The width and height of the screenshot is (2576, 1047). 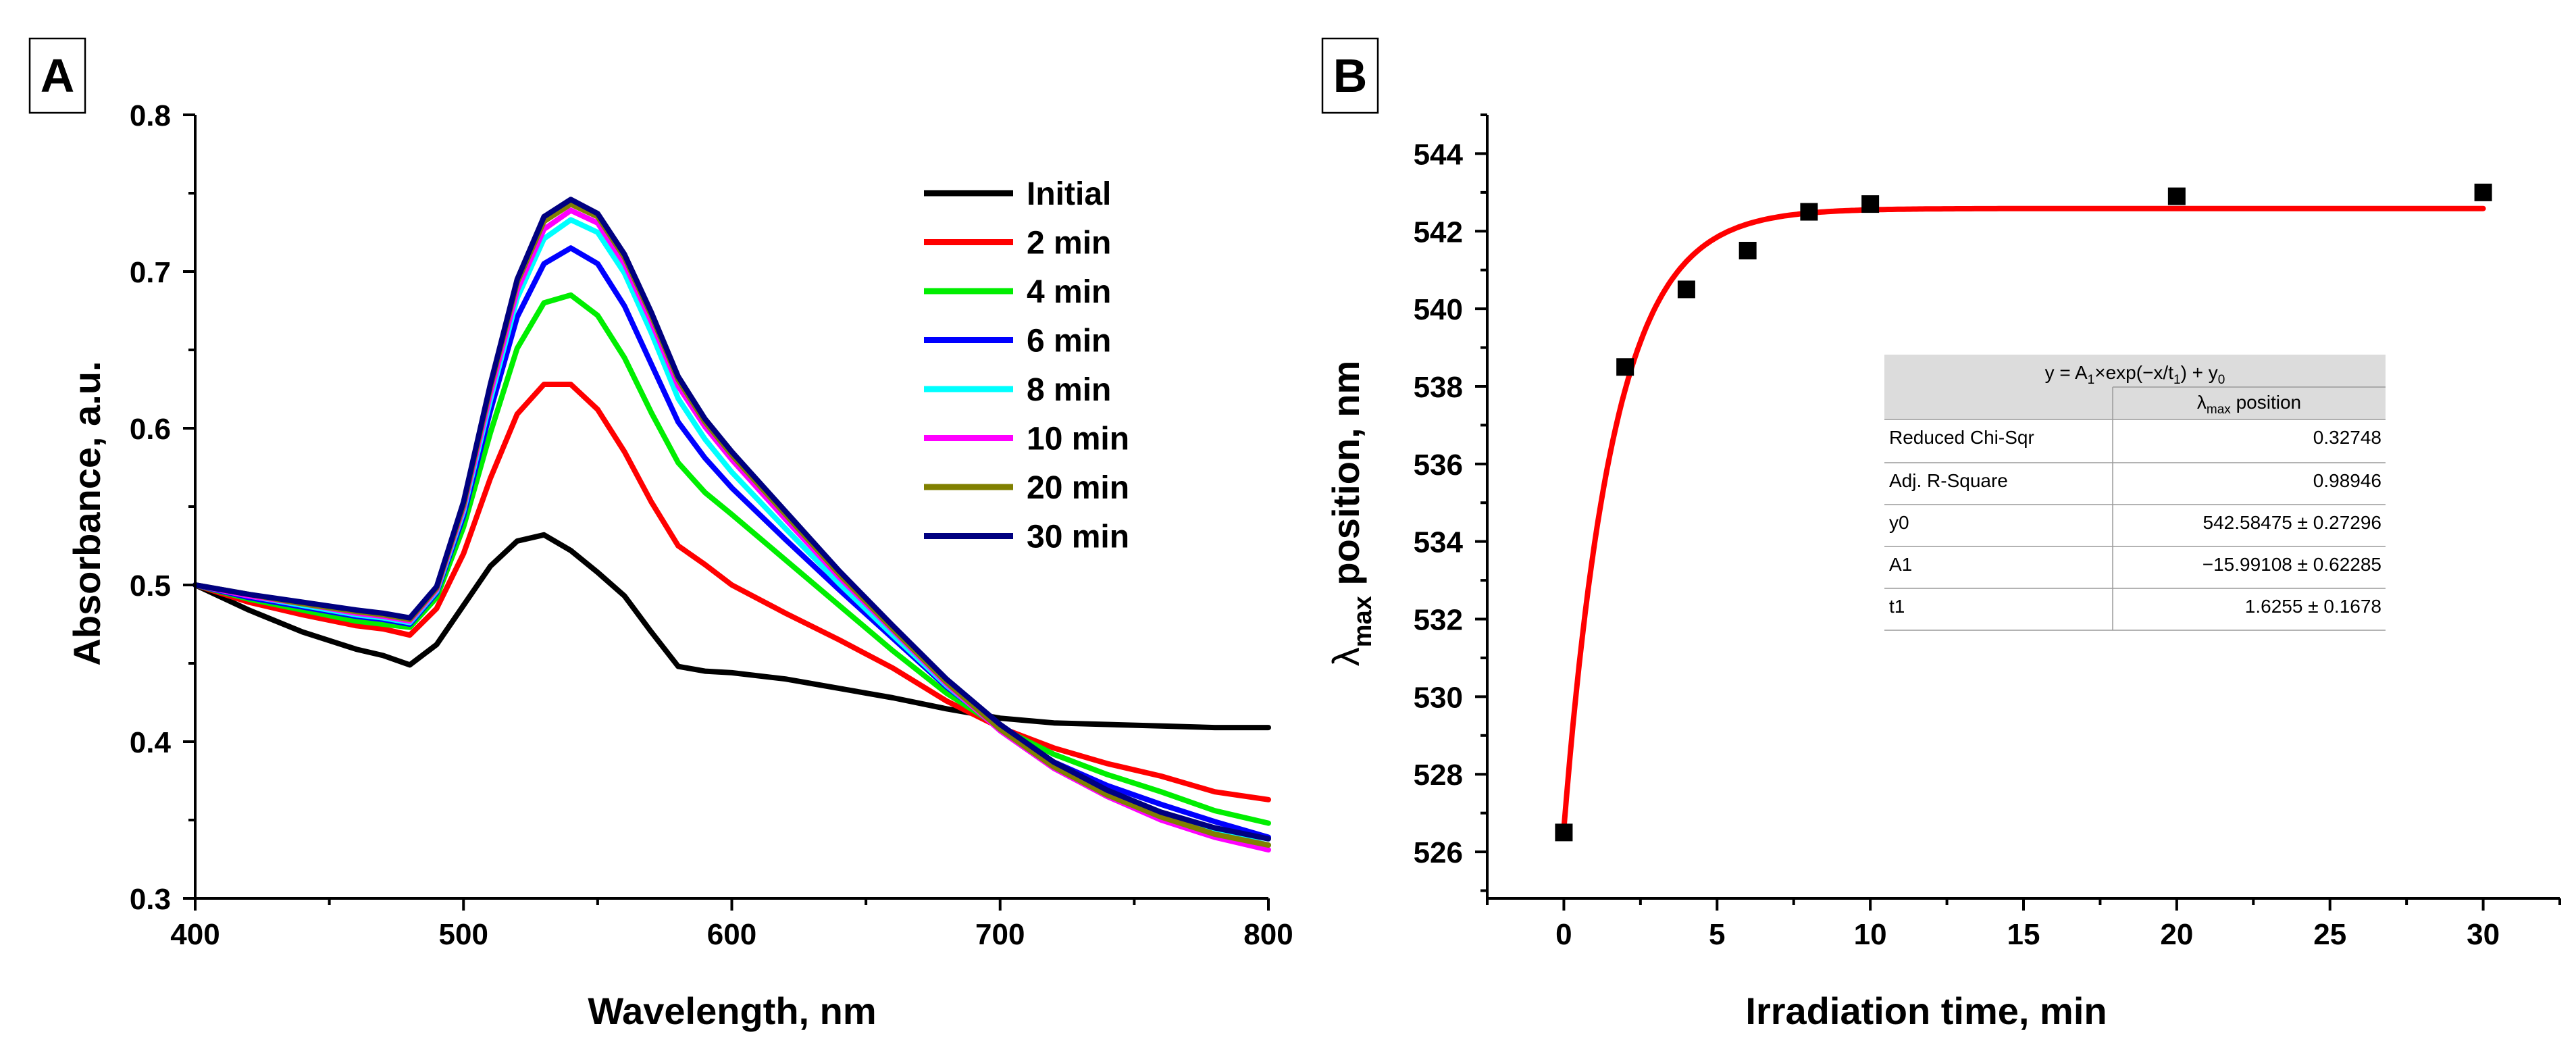 What do you see at coordinates (1717, 935) in the screenshot?
I see `panel-b-x-tick-label: 5` at bounding box center [1717, 935].